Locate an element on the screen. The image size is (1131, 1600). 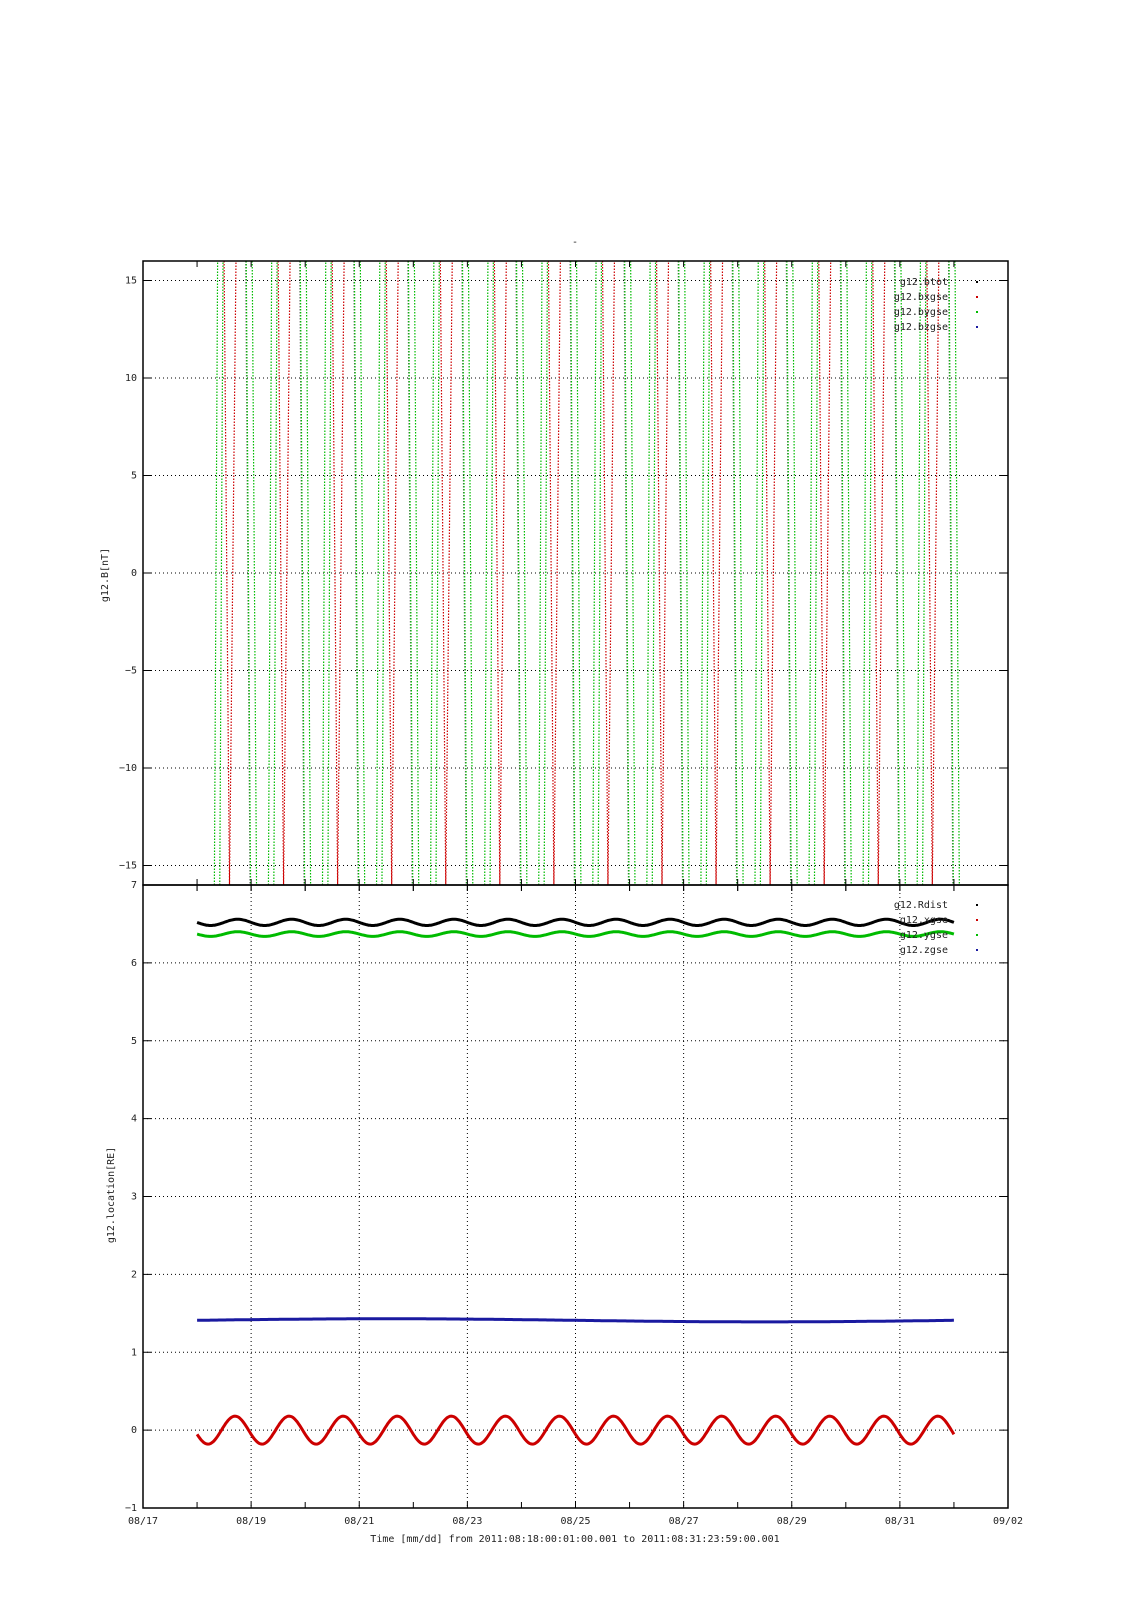
bottom-x-tick-label: 08/29 is located at coordinates (792, 1521).